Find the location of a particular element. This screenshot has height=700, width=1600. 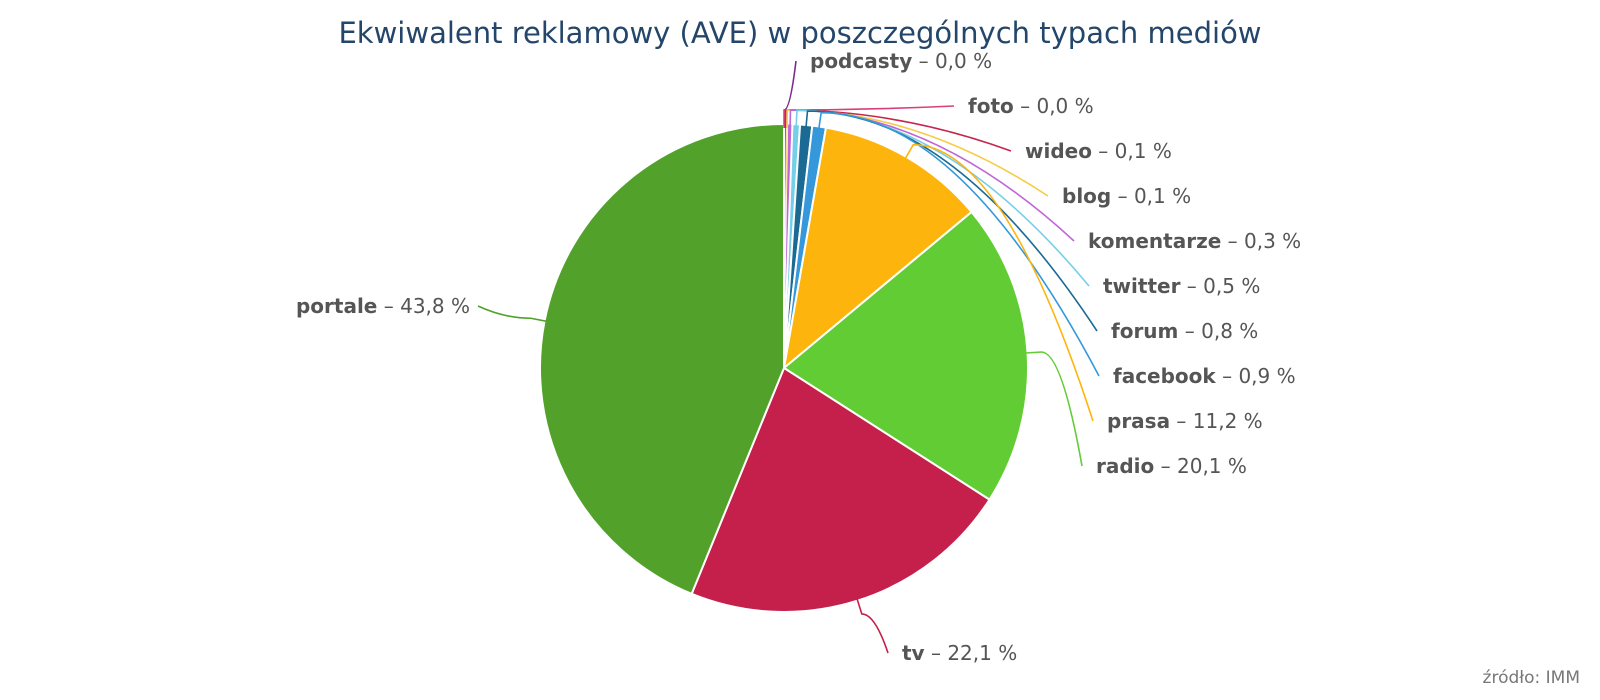

connector-portale is located at coordinates (513, 314).